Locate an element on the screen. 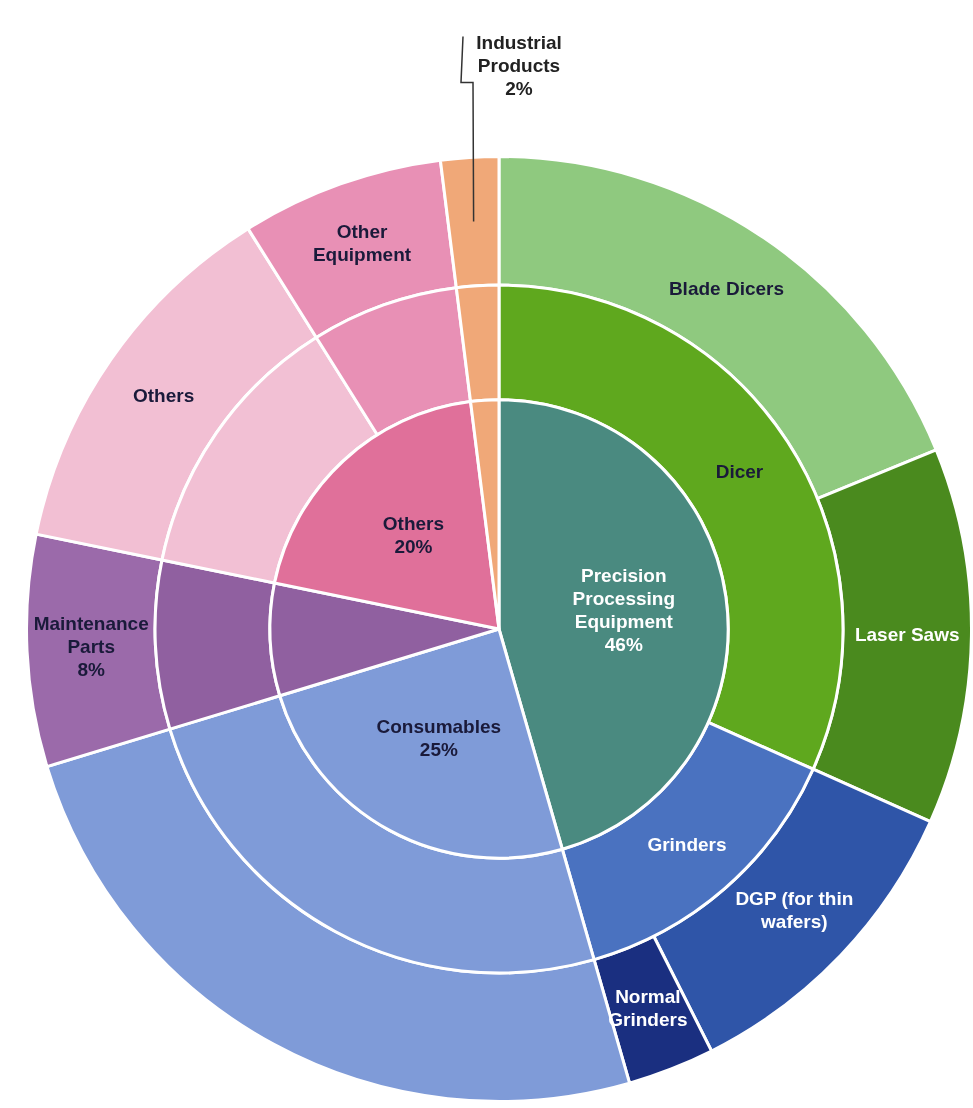 The width and height of the screenshot is (973, 1108). slice-label: Dicer is located at coordinates (739, 472).